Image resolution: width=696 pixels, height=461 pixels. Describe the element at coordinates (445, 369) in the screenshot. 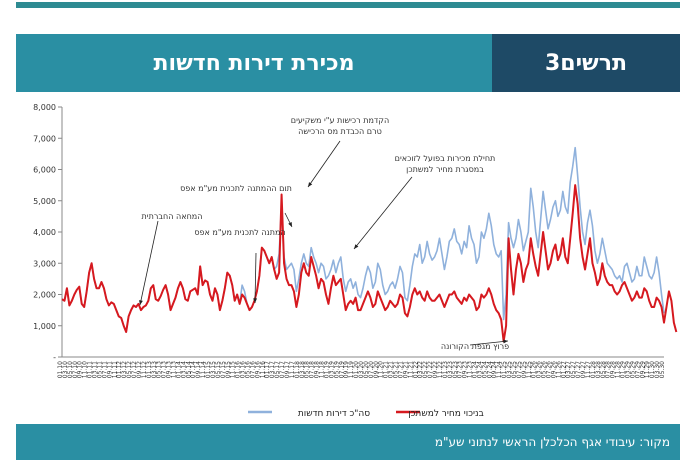

I see `x-tick-label: 01.23` at that location.